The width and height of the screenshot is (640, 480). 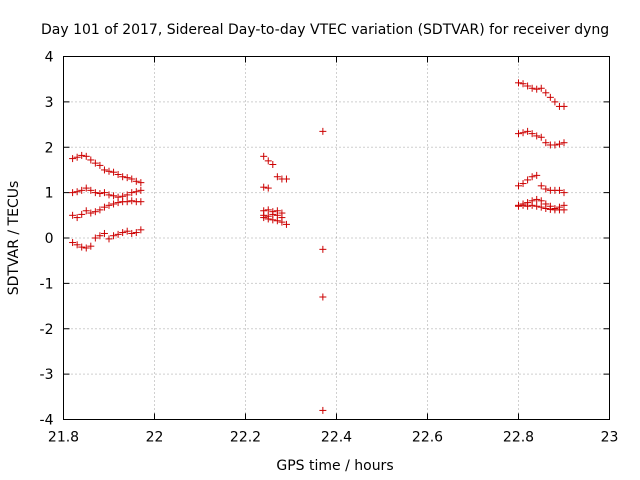 I want to click on y-tick-label: 4, so click(x=49, y=58).